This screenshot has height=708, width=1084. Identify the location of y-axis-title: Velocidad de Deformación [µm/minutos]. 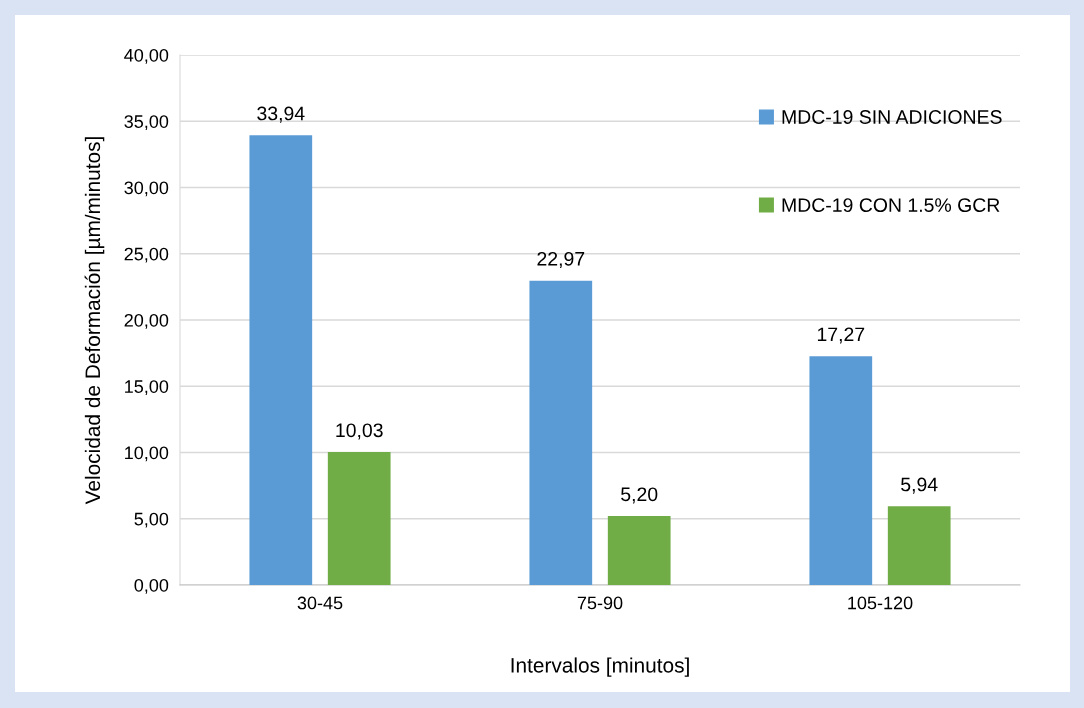
(94, 321).